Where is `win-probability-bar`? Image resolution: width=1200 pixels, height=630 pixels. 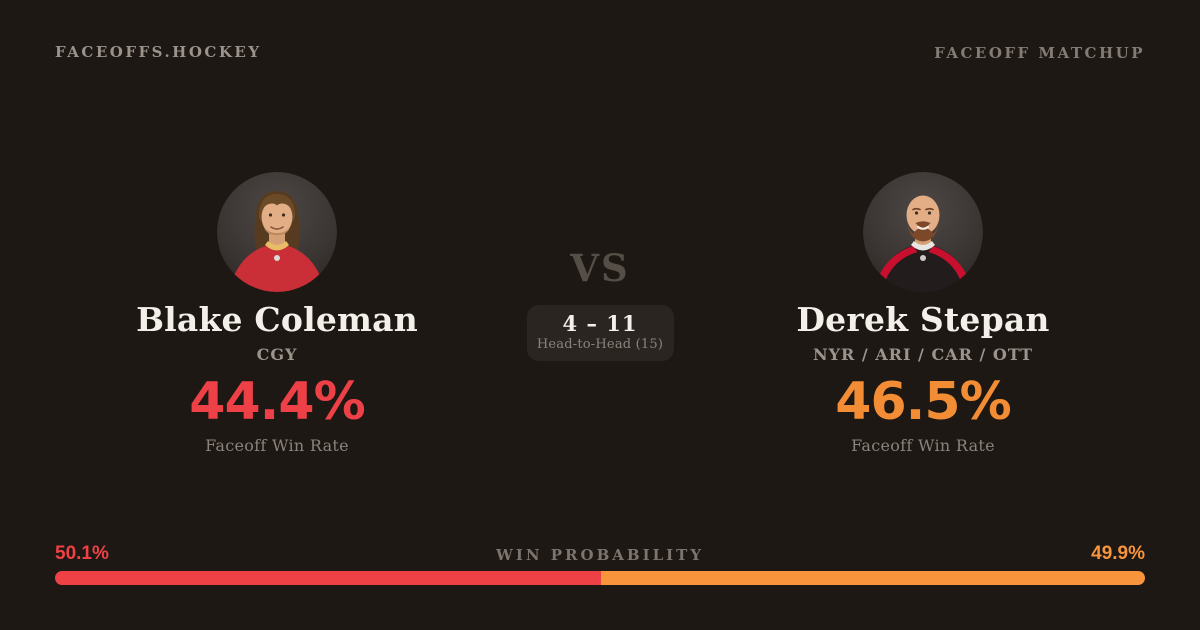
win-probability-bar is located at coordinates (600, 578).